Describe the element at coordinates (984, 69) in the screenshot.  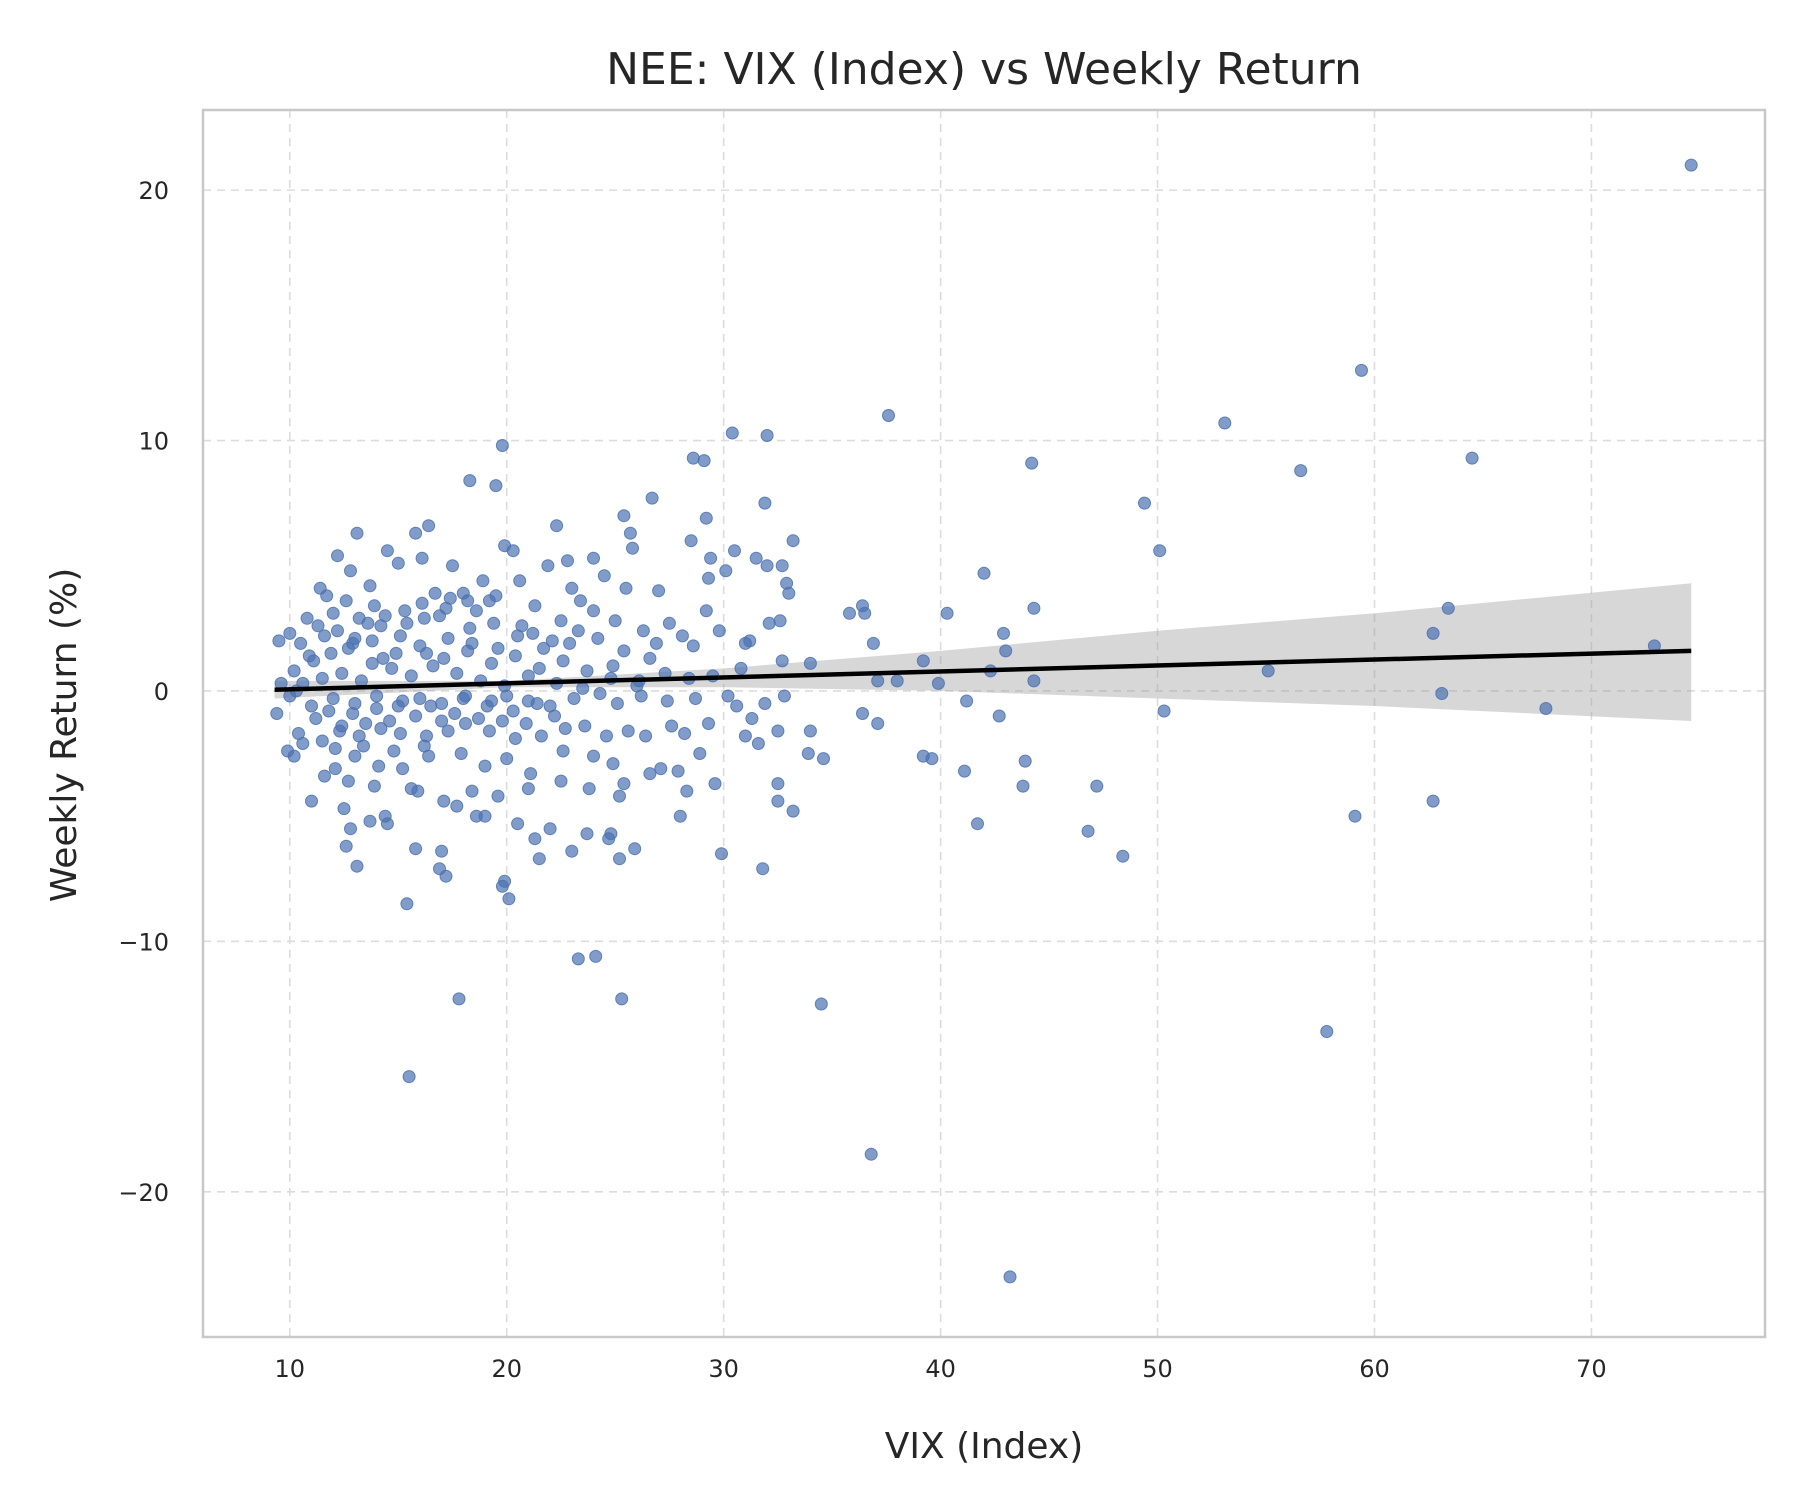
I see `chart-title: NEE: VIX (Index) vs Weekly Return` at that location.